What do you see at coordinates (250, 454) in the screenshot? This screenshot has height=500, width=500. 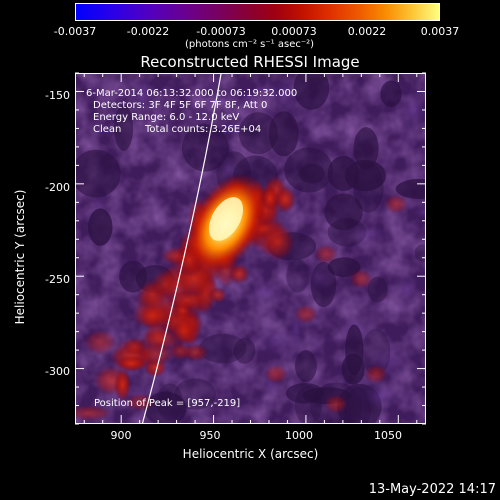 I see `x-axis-label: Heliocentric X (arcsec)` at bounding box center [250, 454].